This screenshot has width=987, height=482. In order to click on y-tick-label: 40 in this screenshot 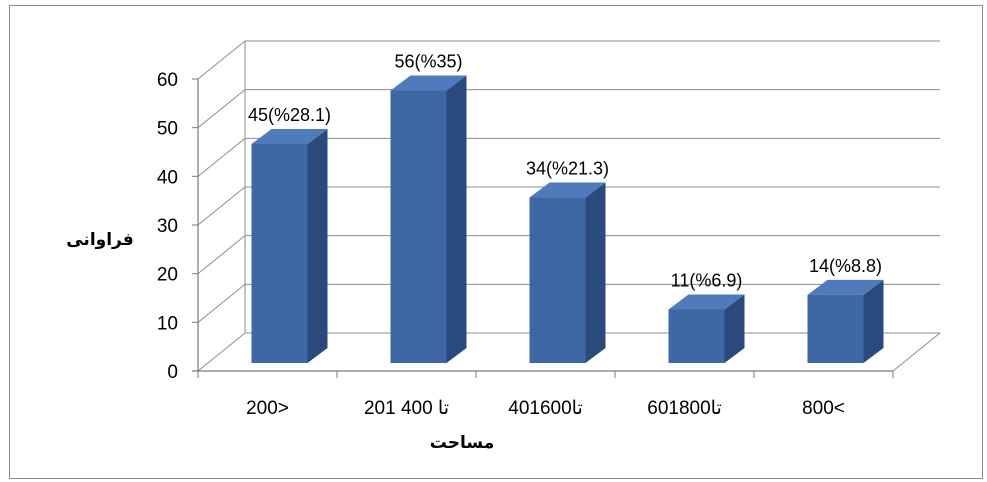, I will do `click(167, 177)`.